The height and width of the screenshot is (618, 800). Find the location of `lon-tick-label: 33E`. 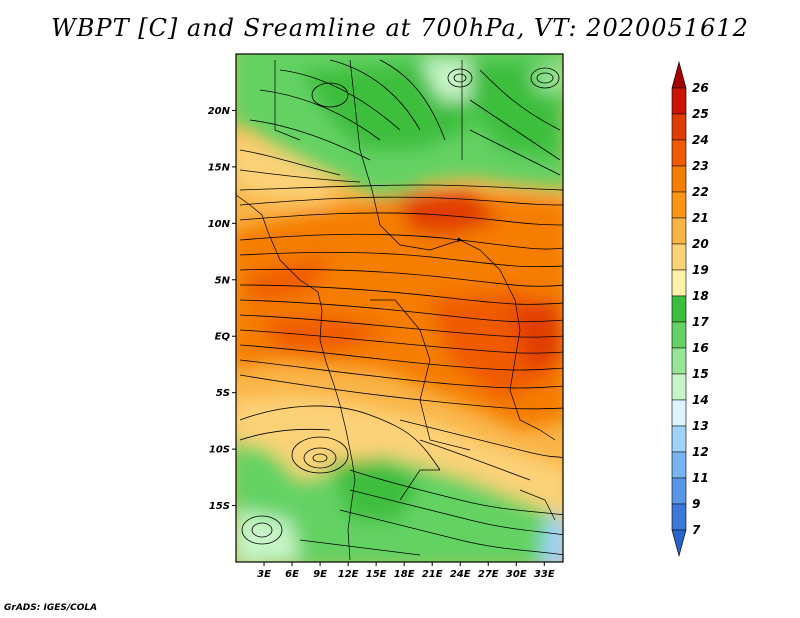

lon-tick-label: 33E is located at coordinates (544, 574).